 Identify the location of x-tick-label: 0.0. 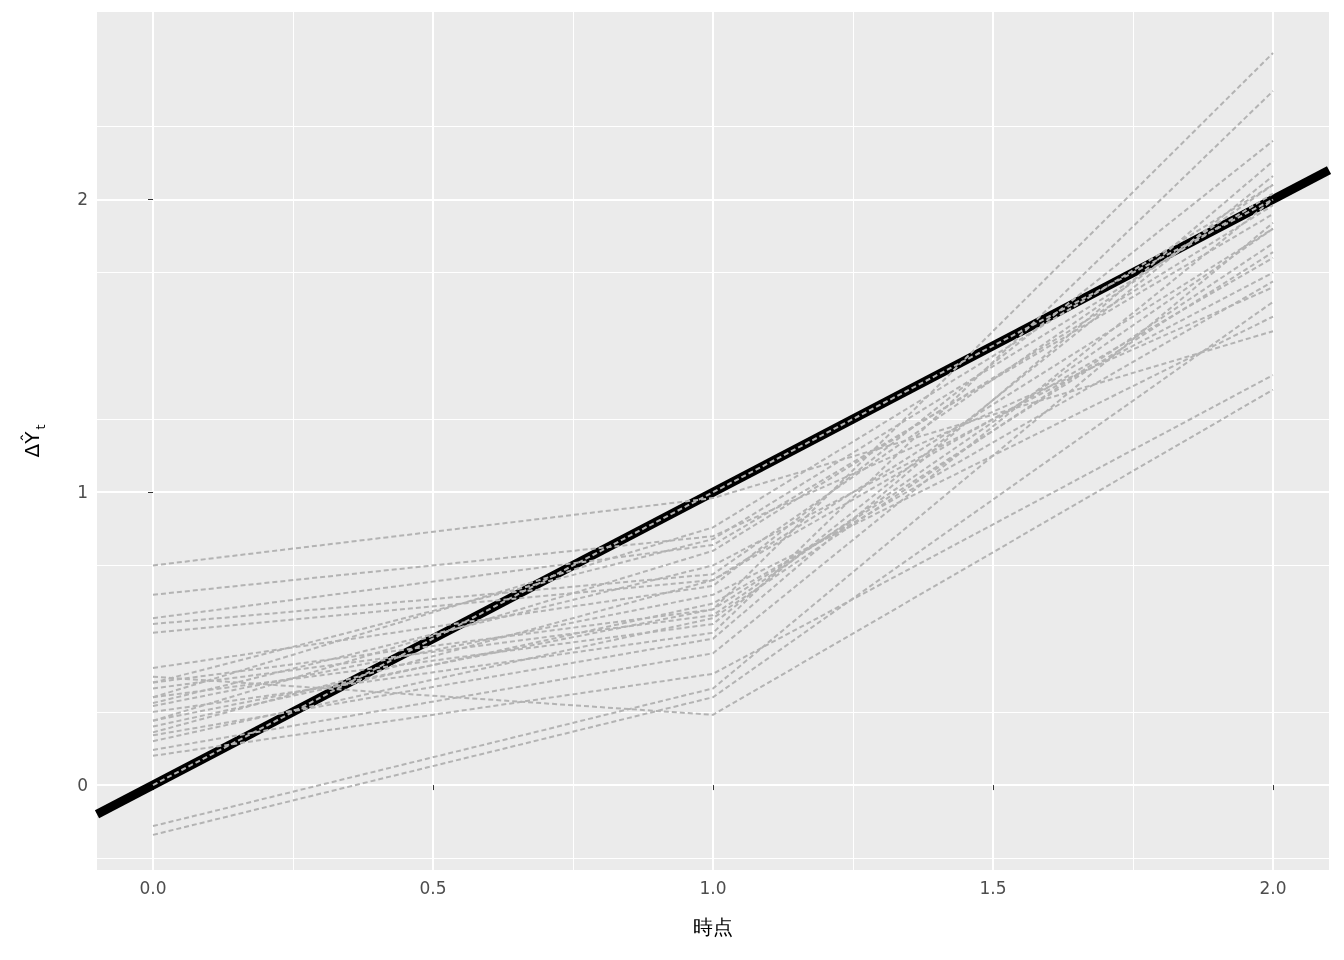
(153, 887).